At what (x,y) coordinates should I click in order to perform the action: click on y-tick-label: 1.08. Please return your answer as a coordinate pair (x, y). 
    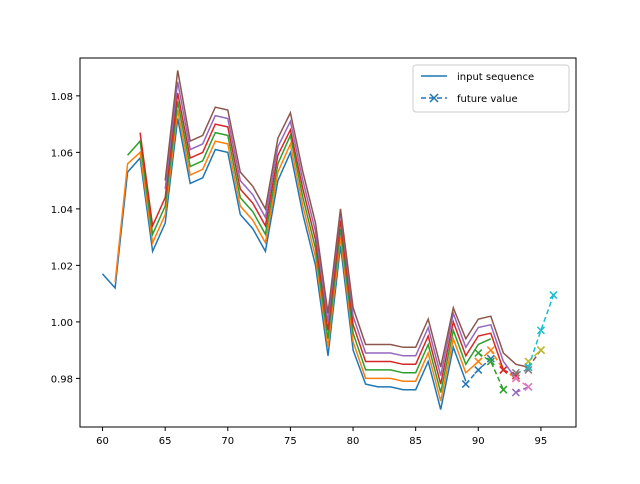
    Looking at the image, I should click on (62, 97).